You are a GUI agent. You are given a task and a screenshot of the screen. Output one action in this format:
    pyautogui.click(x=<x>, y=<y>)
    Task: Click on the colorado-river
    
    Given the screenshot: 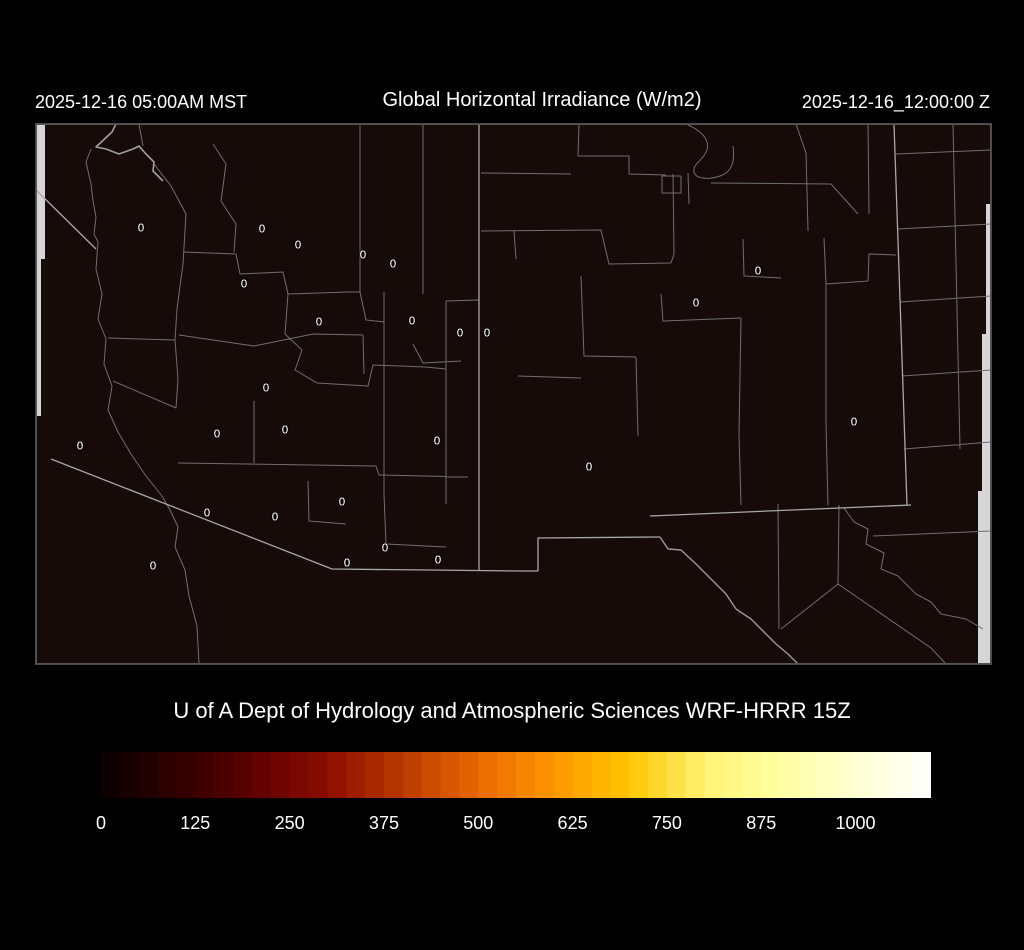 What is the action you would take?
    pyautogui.click(x=129, y=153)
    